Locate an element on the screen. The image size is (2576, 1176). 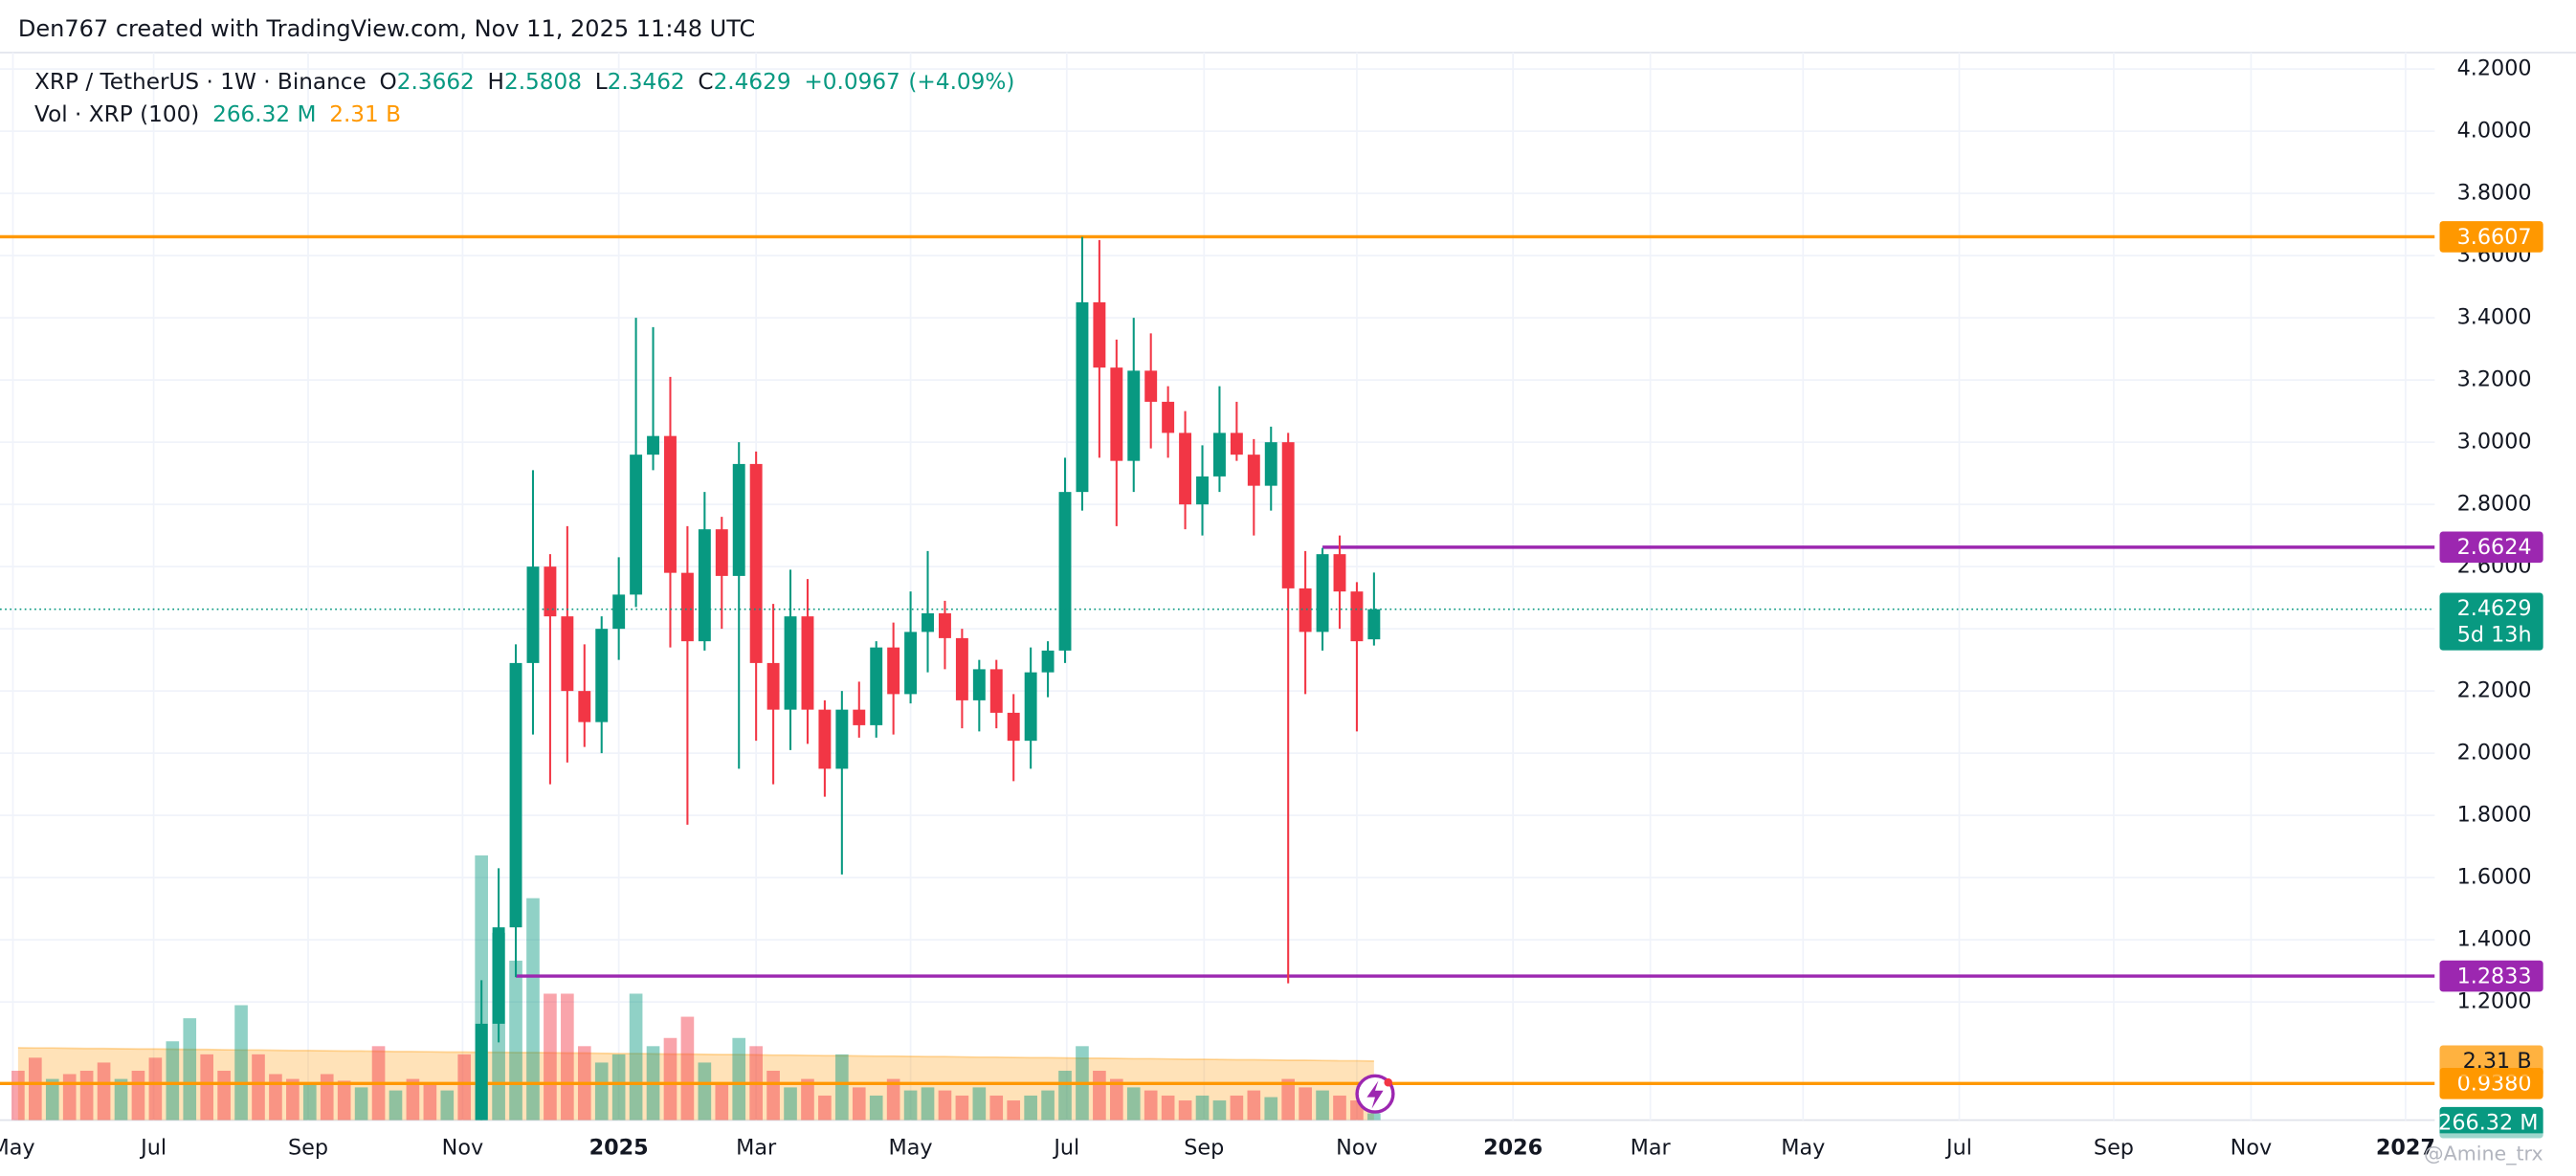
y-tick-label: 1.8000 is located at coordinates (2494, 815).